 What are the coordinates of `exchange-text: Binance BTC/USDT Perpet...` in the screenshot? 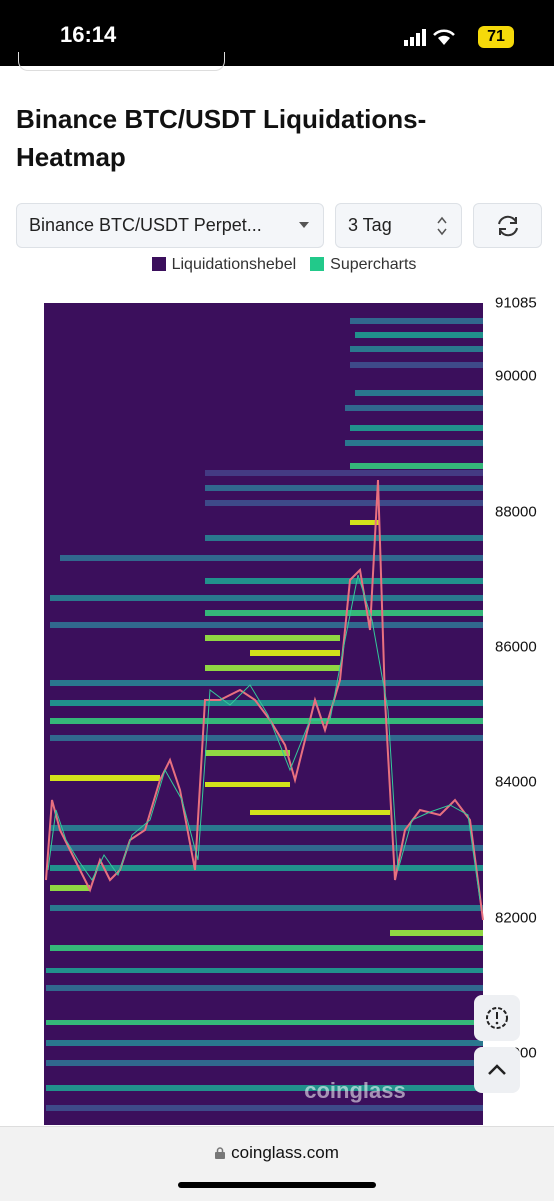 It's located at (145, 225).